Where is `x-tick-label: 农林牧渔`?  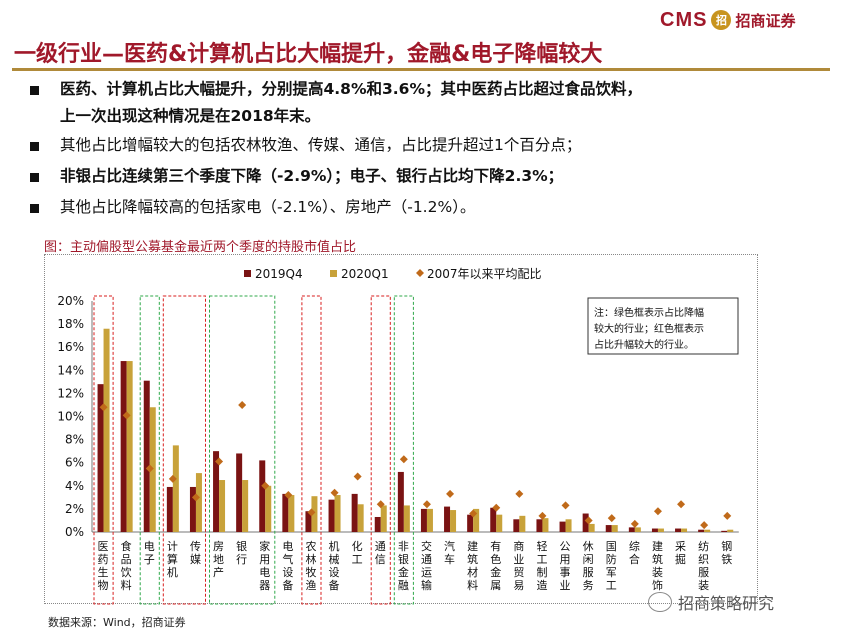 x-tick-label: 农林牧渔 is located at coordinates (310, 565).